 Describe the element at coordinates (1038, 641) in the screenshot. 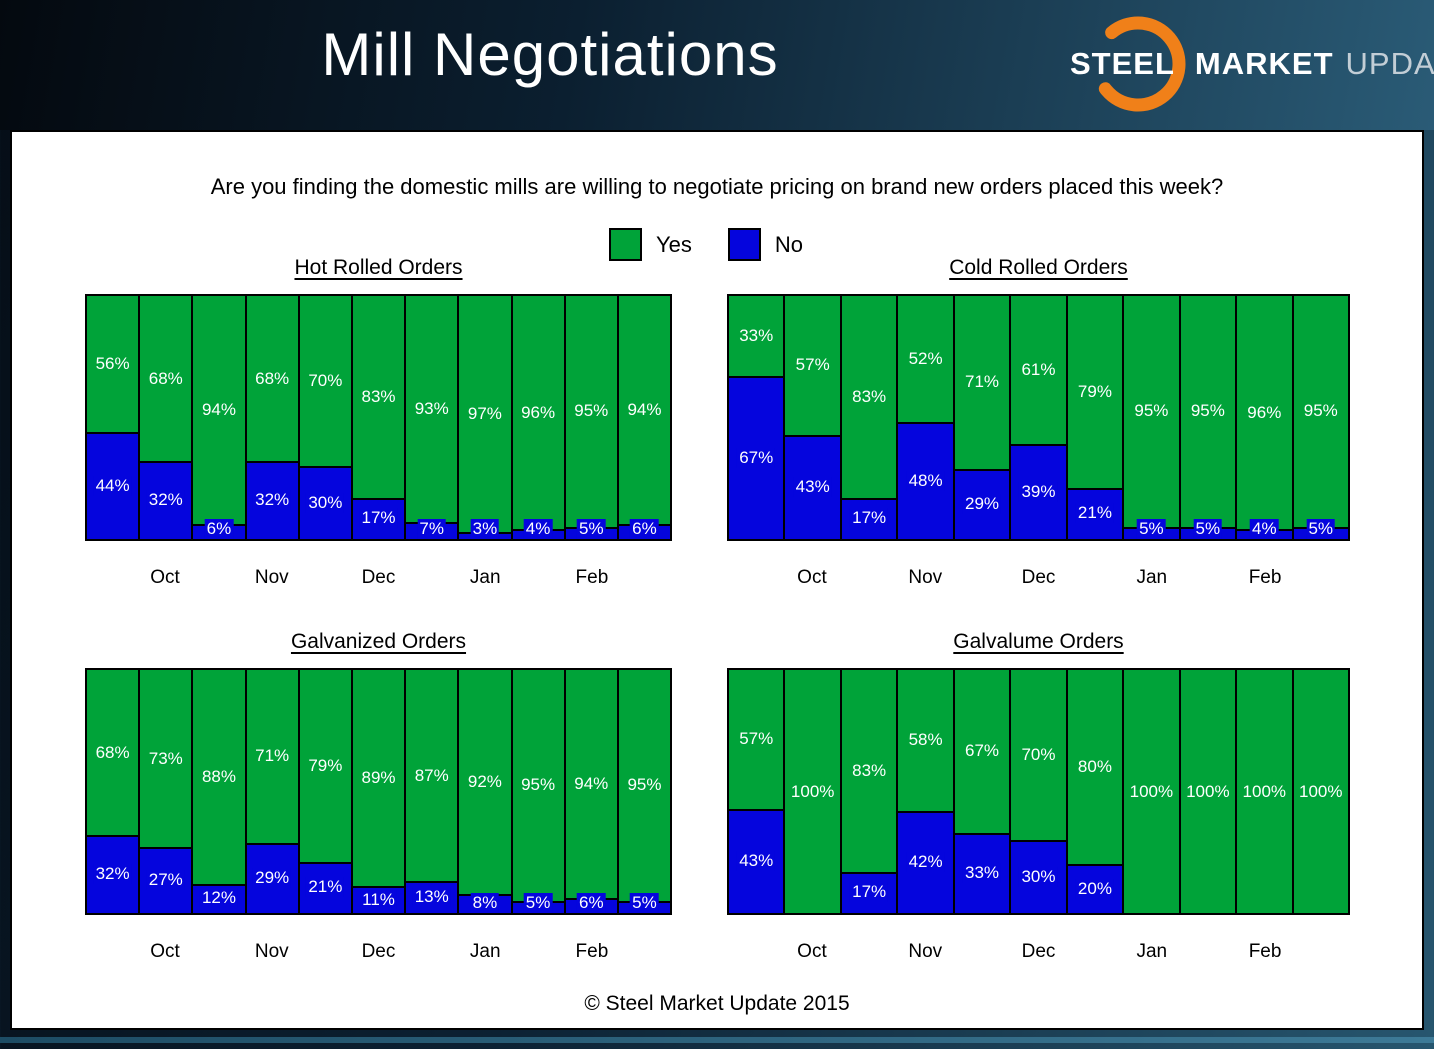

I see `chart-title: Galvalume Orders` at that location.